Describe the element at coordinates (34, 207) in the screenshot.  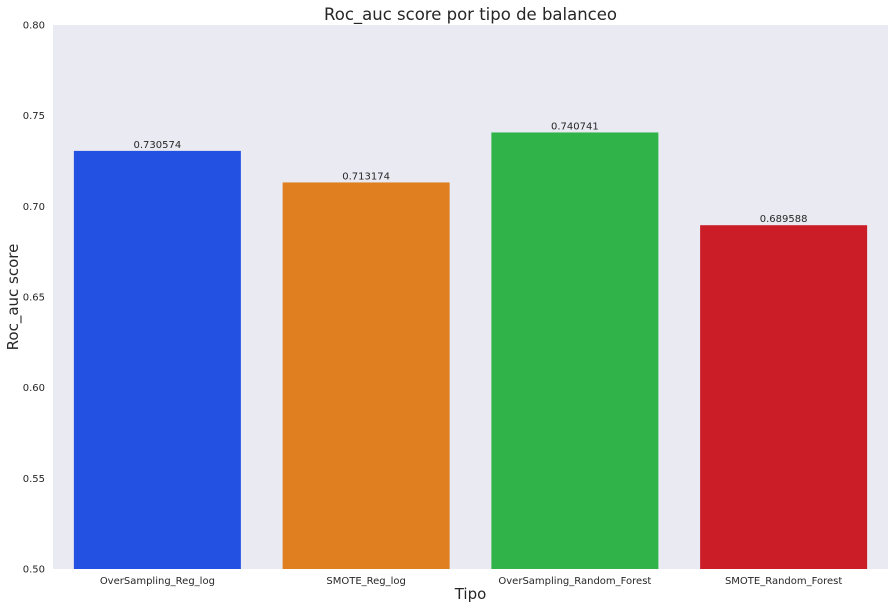
I see `y-tick-label: 0.70` at that location.